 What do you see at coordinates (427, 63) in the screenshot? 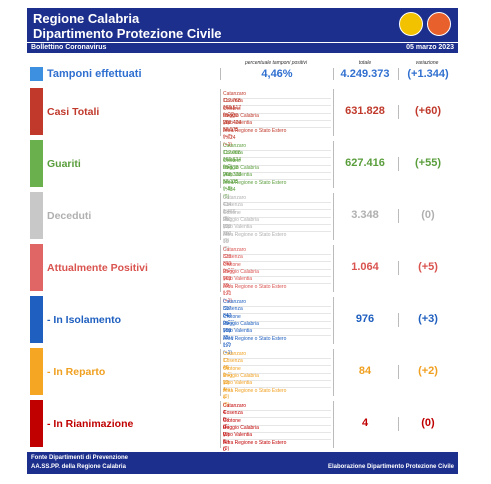
I see `caption: variazione` at bounding box center [427, 63].